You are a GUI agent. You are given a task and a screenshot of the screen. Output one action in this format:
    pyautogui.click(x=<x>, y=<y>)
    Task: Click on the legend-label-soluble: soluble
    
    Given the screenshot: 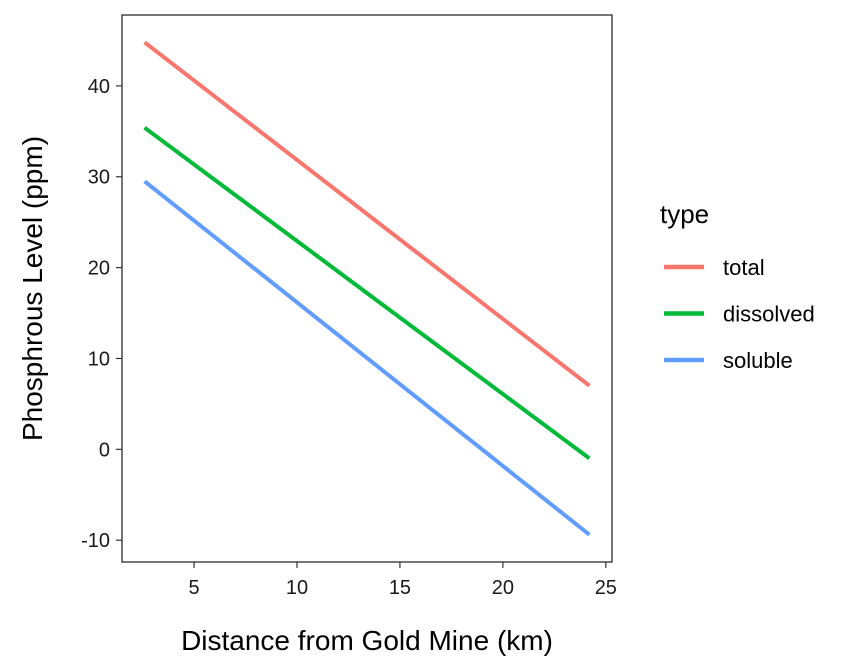 What is the action you would take?
    pyautogui.click(x=758, y=360)
    